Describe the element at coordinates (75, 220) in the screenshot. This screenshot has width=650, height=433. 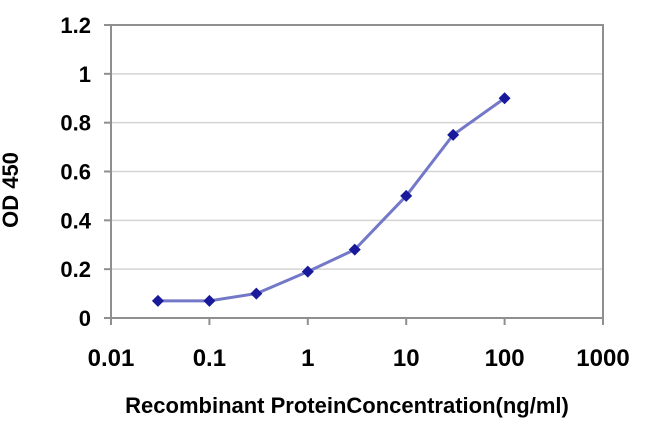
I see `y-tick-label: 0.4` at that location.